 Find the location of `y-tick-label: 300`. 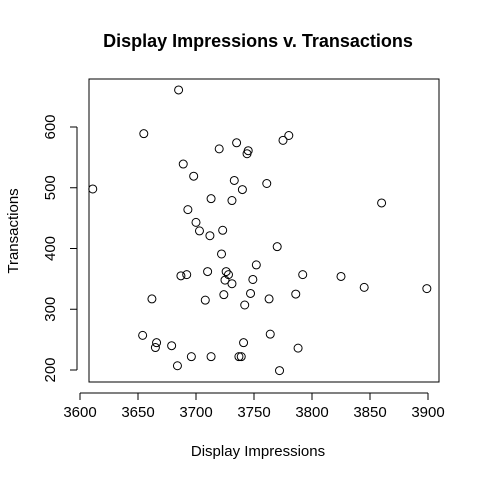

y-tick-label: 300 is located at coordinates (50, 309).